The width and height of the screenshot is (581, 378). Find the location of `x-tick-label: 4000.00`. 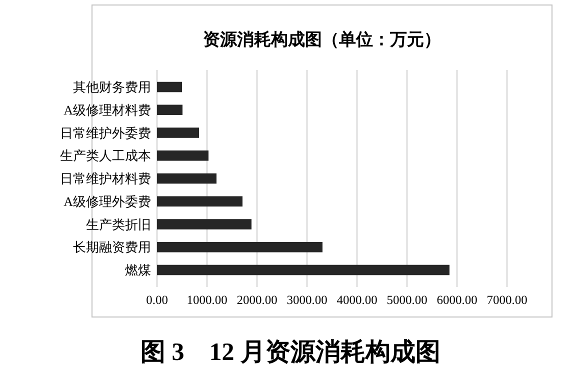

x-tick-label: 4000.00 is located at coordinates (357, 300).